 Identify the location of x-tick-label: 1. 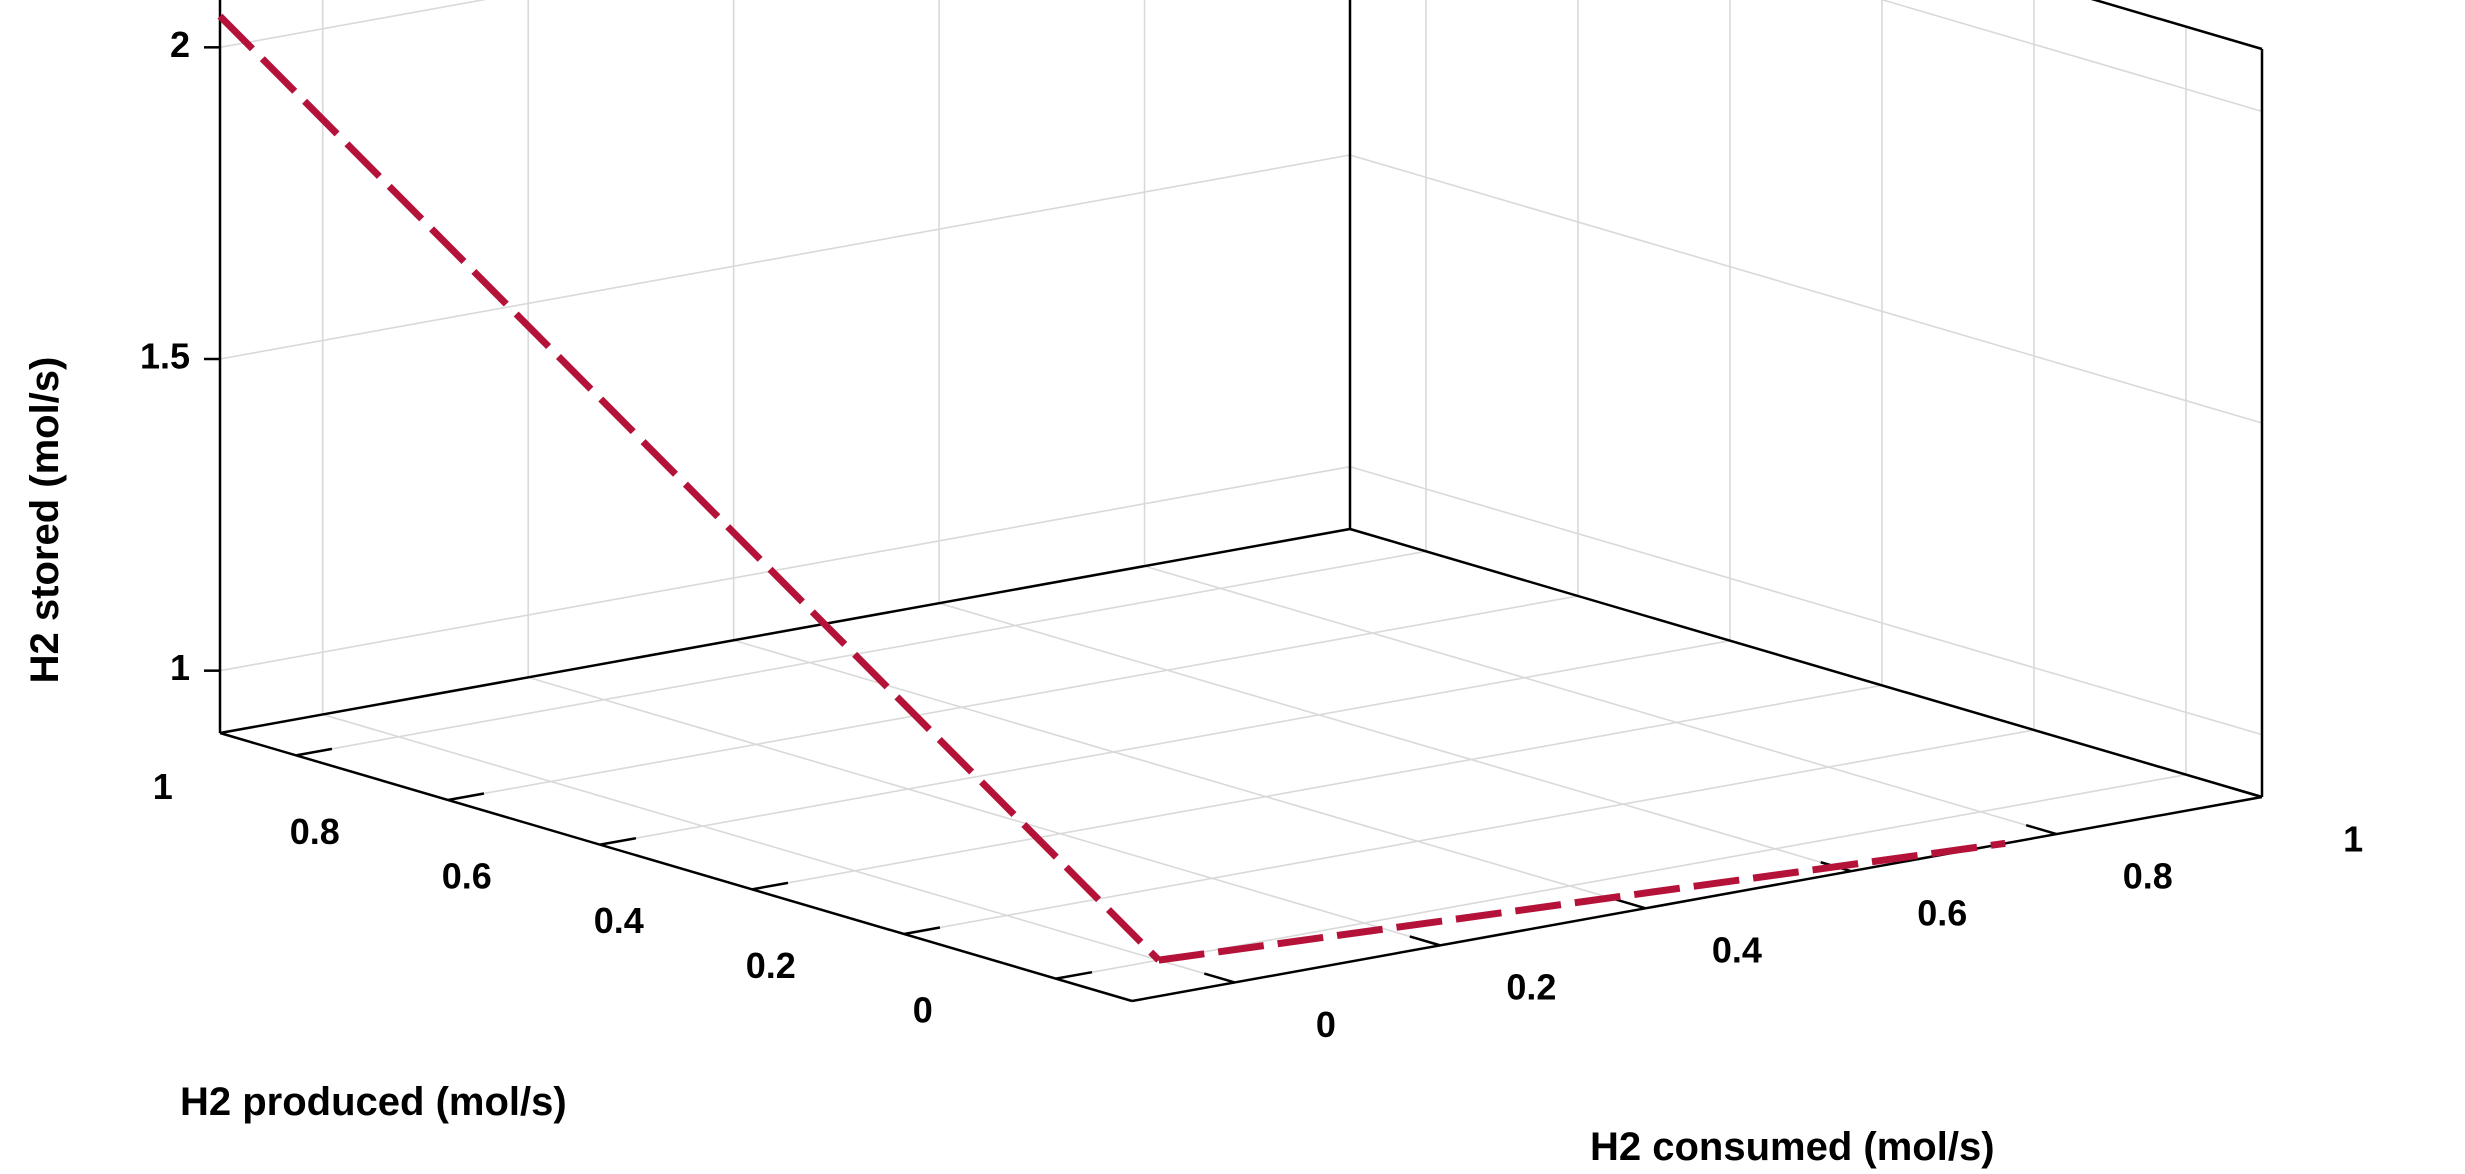
(163, 786).